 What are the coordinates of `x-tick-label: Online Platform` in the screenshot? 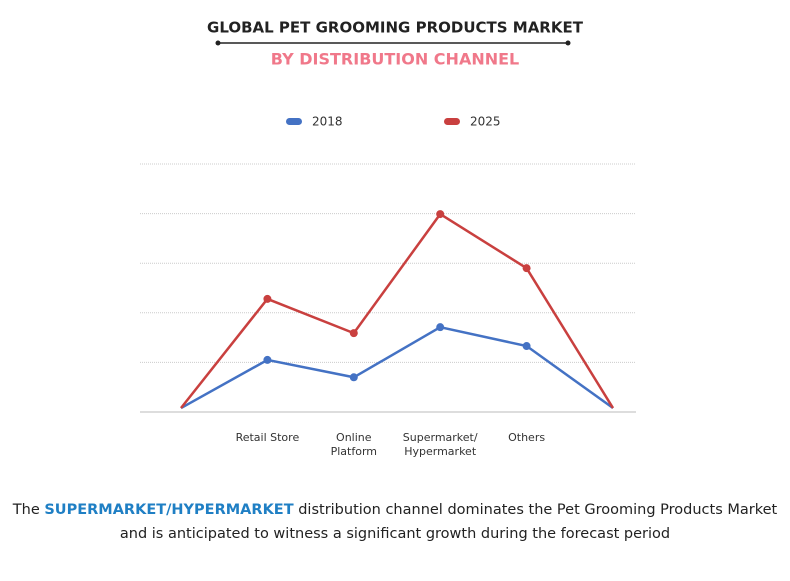 It's located at (353, 444).